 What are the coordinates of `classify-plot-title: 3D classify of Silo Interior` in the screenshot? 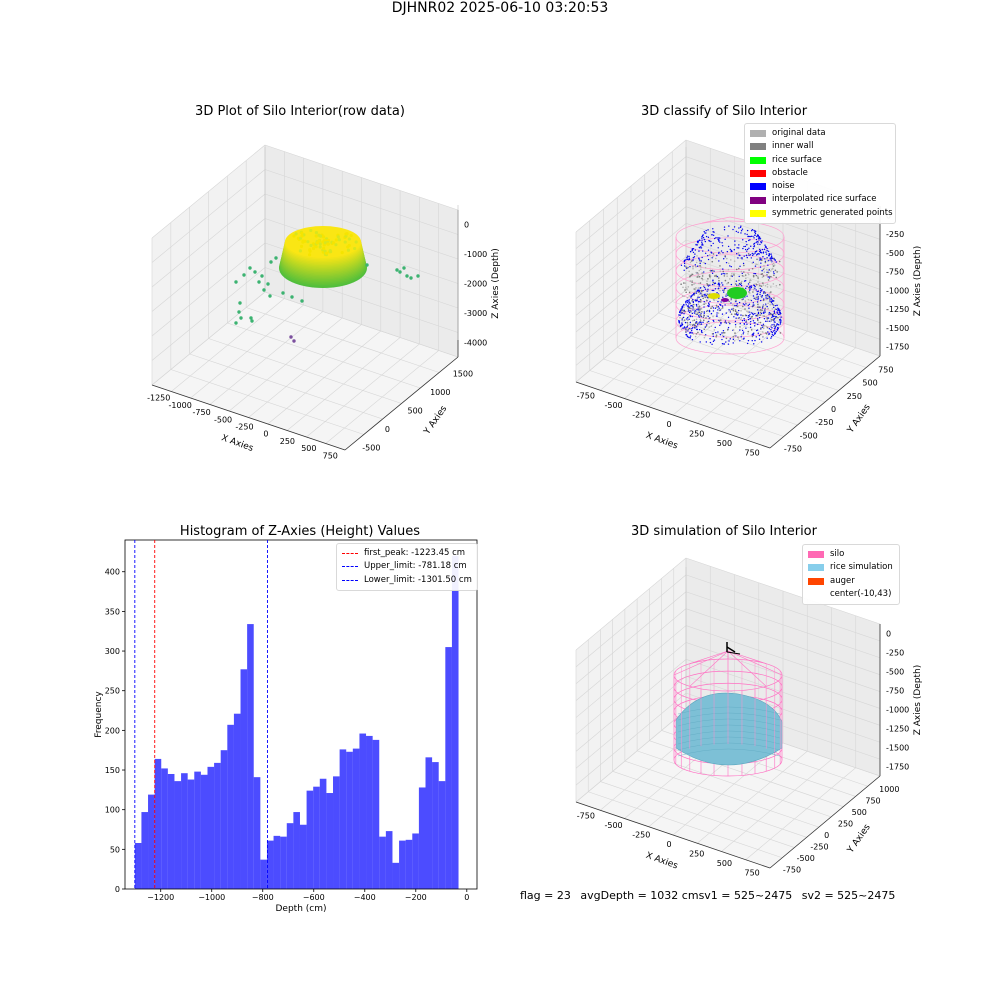 It's located at (724, 111).